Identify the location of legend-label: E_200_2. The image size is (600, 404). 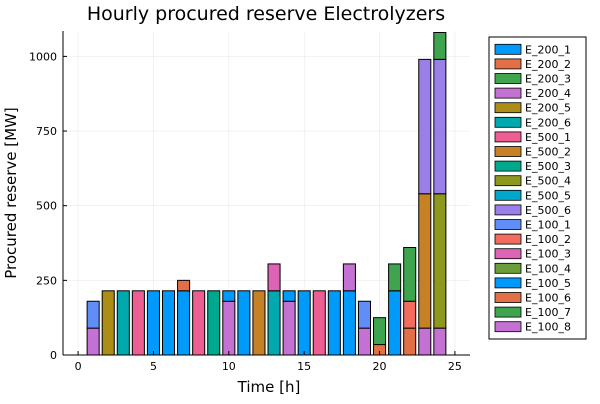
(548, 64).